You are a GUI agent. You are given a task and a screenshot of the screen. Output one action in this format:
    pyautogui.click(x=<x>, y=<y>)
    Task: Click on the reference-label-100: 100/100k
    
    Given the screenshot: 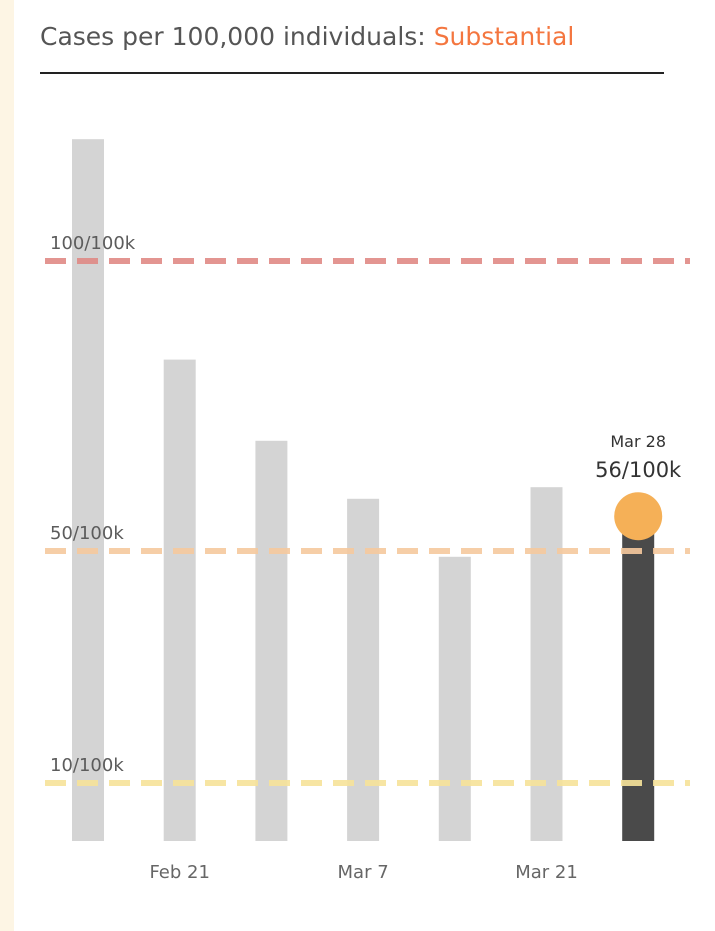 What is the action you would take?
    pyautogui.click(x=93, y=243)
    